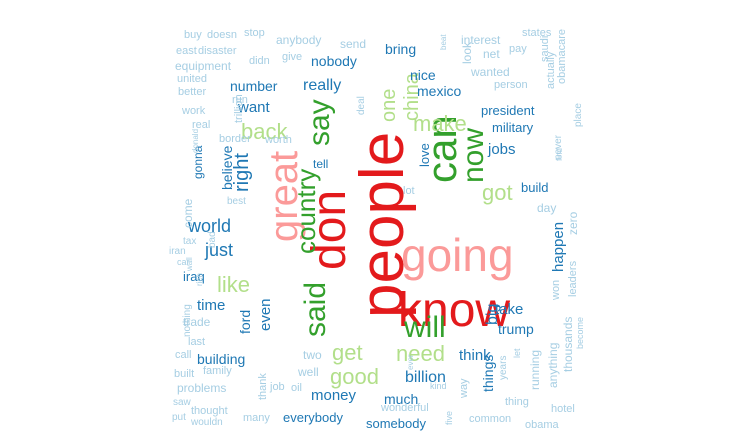 This screenshot has width=742, height=440. Describe the element at coordinates (277, 387) in the screenshot. I see `word-job: job` at that location.